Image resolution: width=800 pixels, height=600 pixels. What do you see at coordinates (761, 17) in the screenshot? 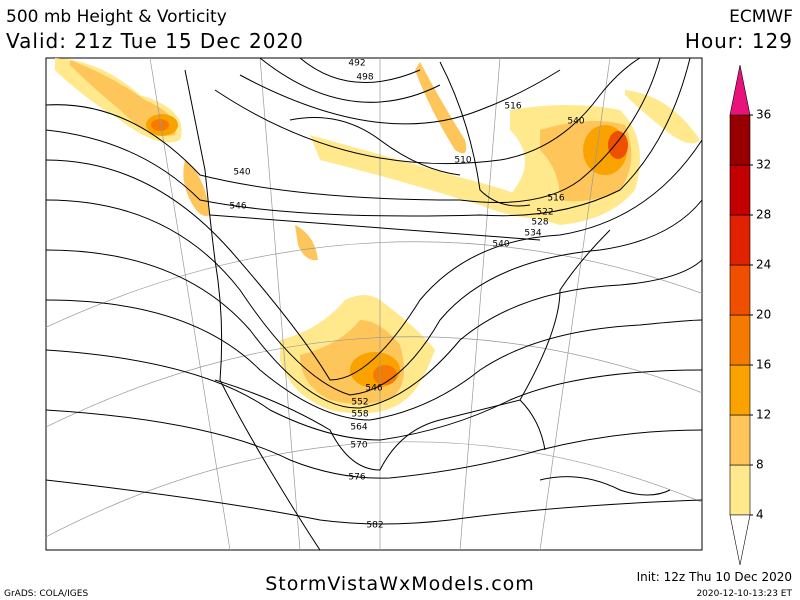
I see `model: ECMWF` at bounding box center [761, 17].